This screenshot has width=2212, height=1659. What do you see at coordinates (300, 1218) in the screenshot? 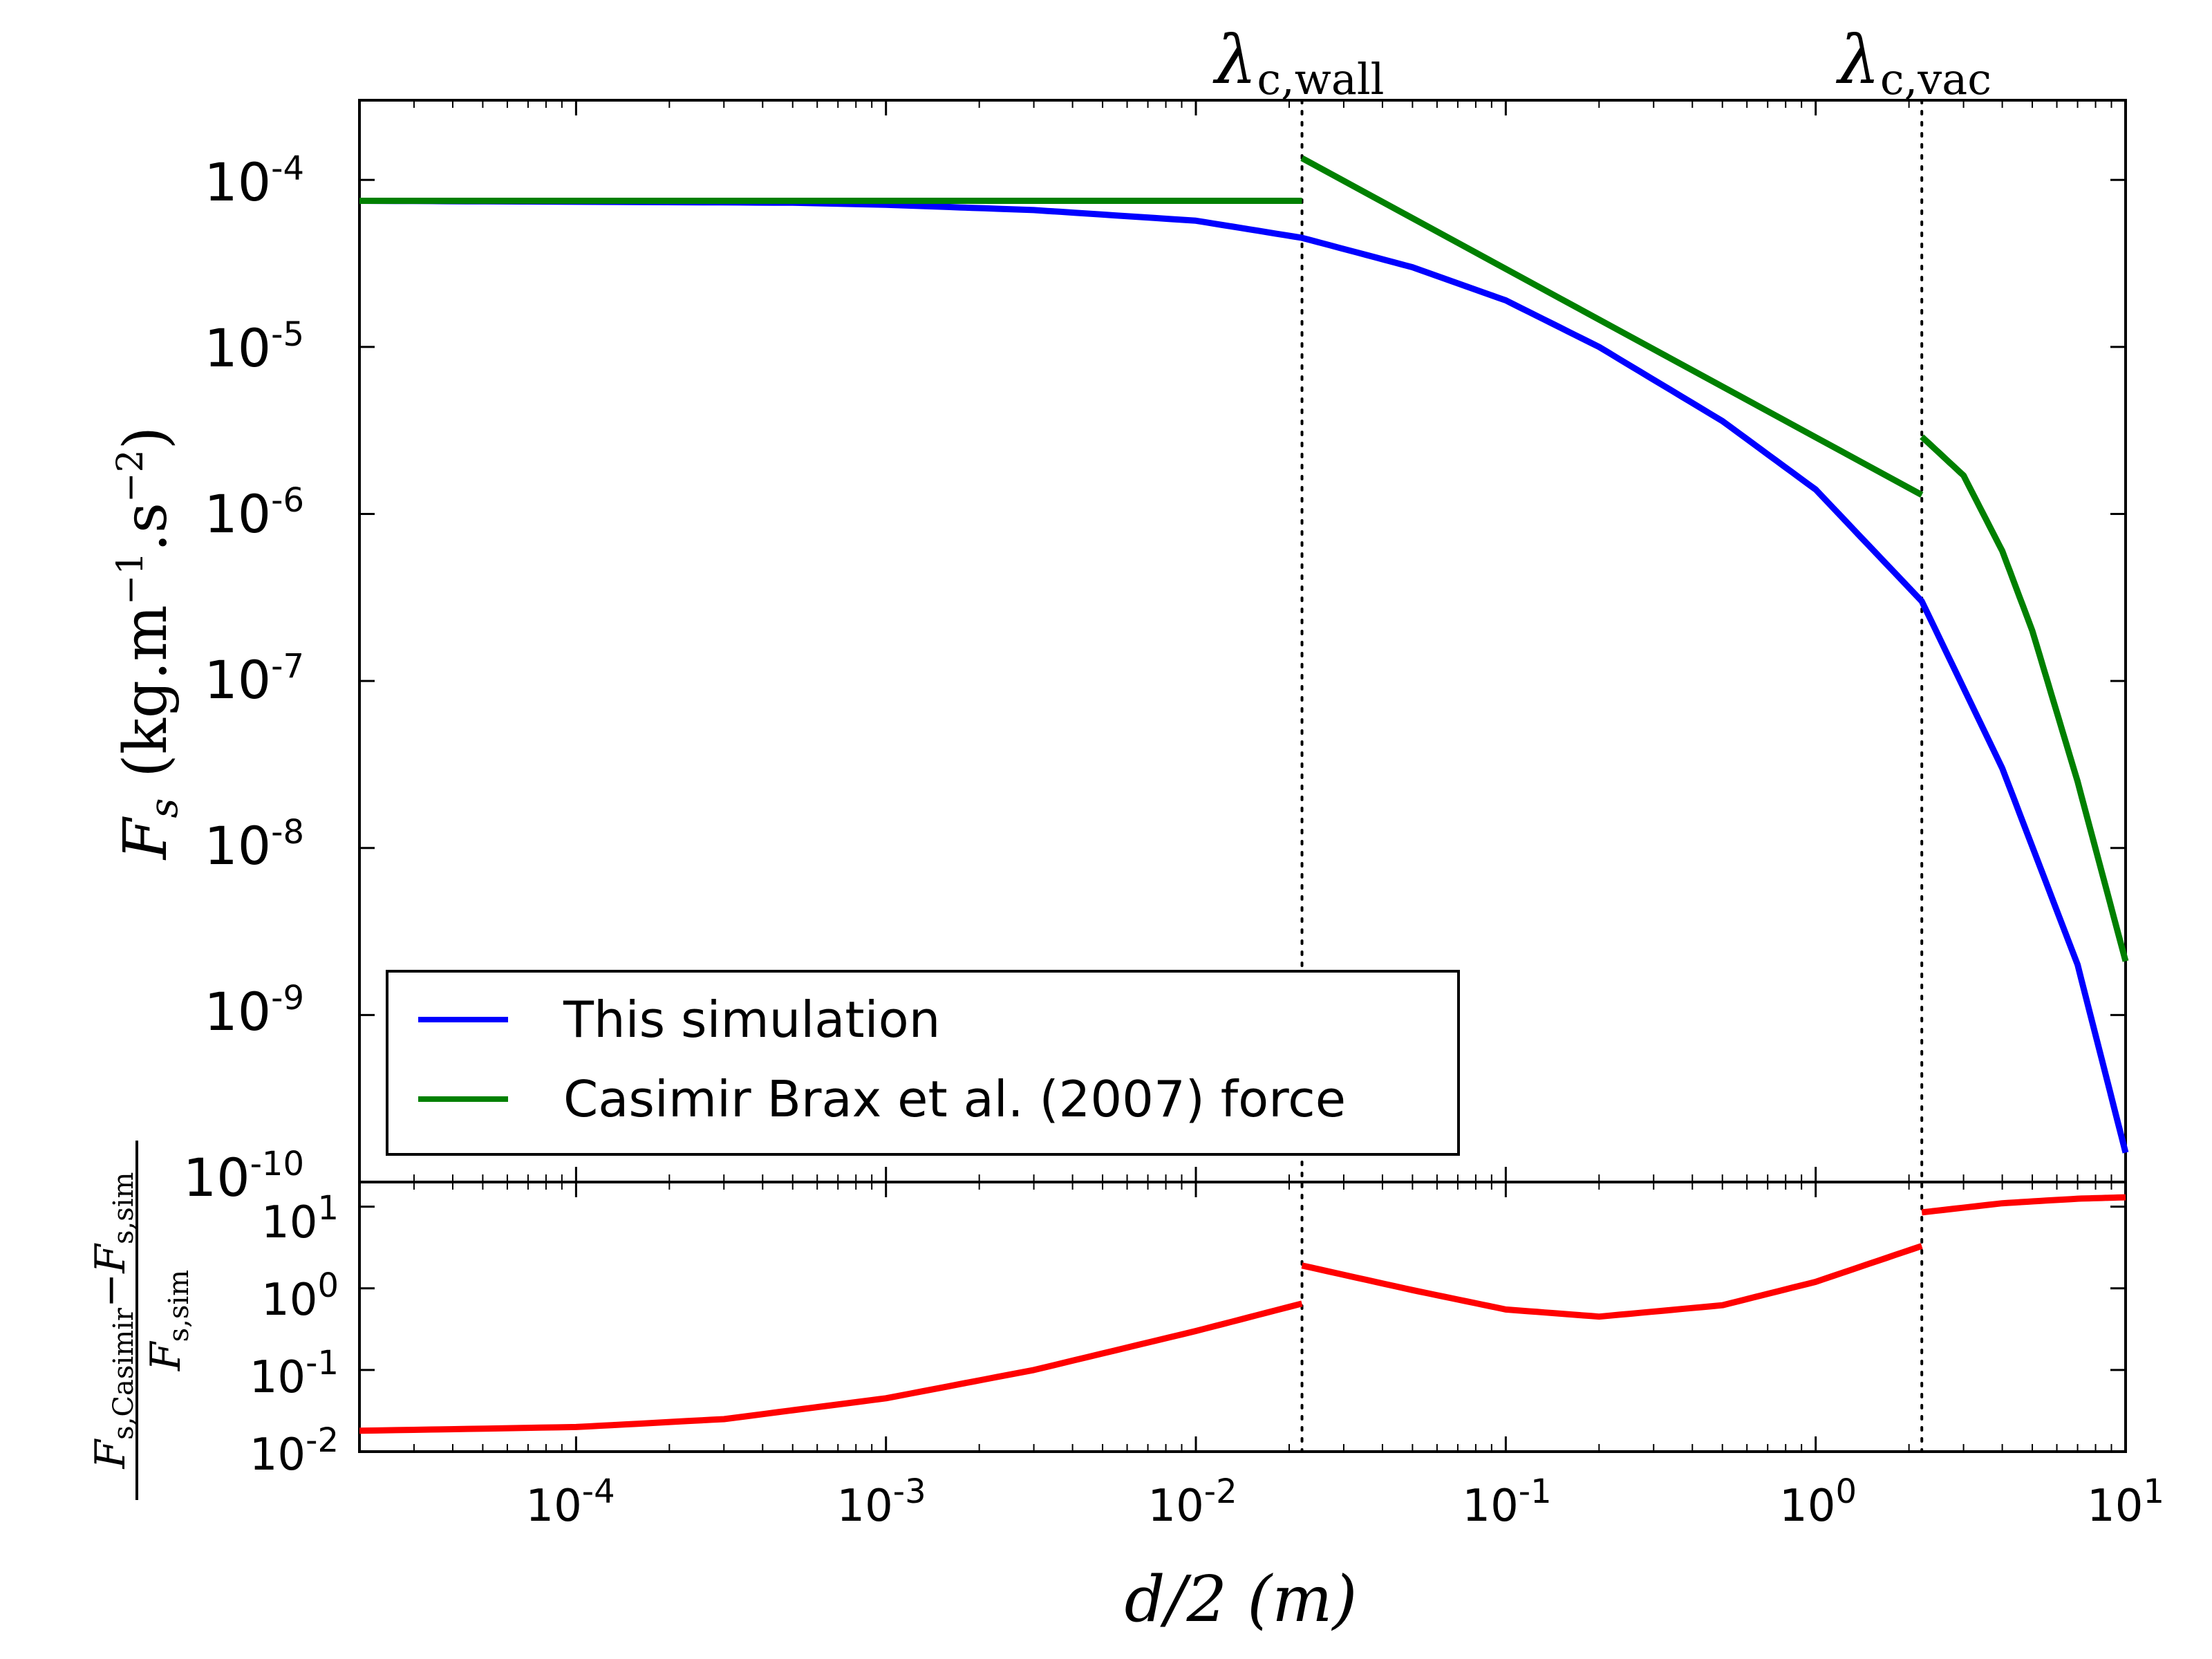
I see `y-tick-label: 10¹` at bounding box center [300, 1218].